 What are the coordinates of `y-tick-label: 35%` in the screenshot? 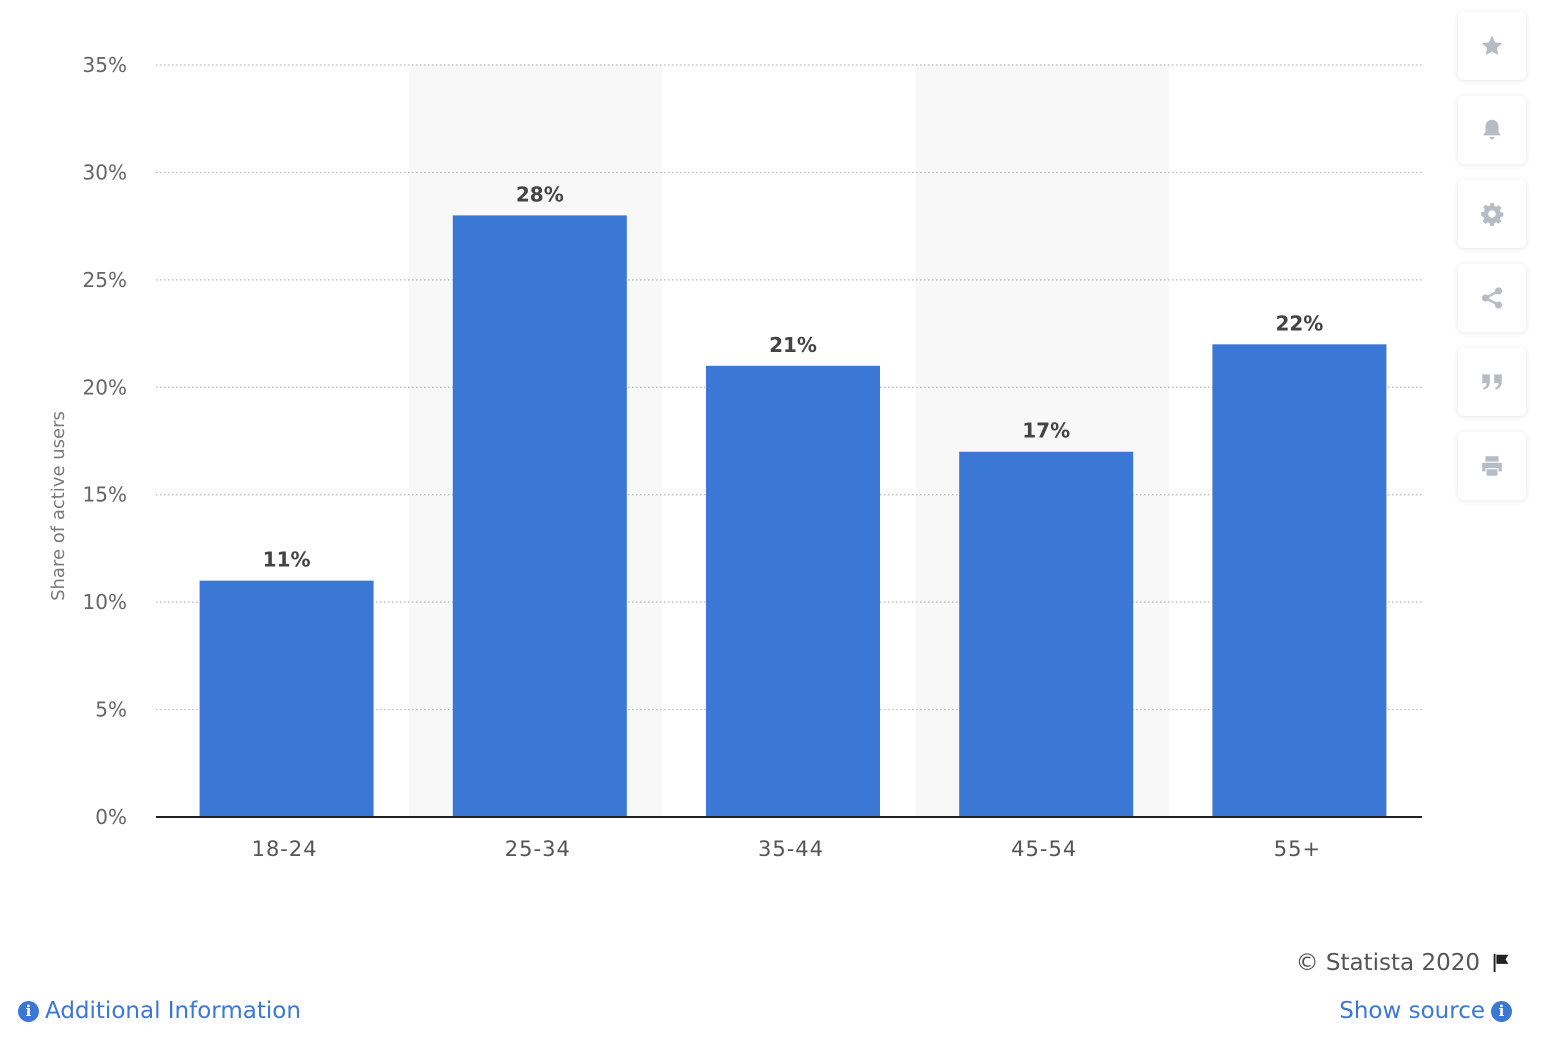 It's located at (105, 65).